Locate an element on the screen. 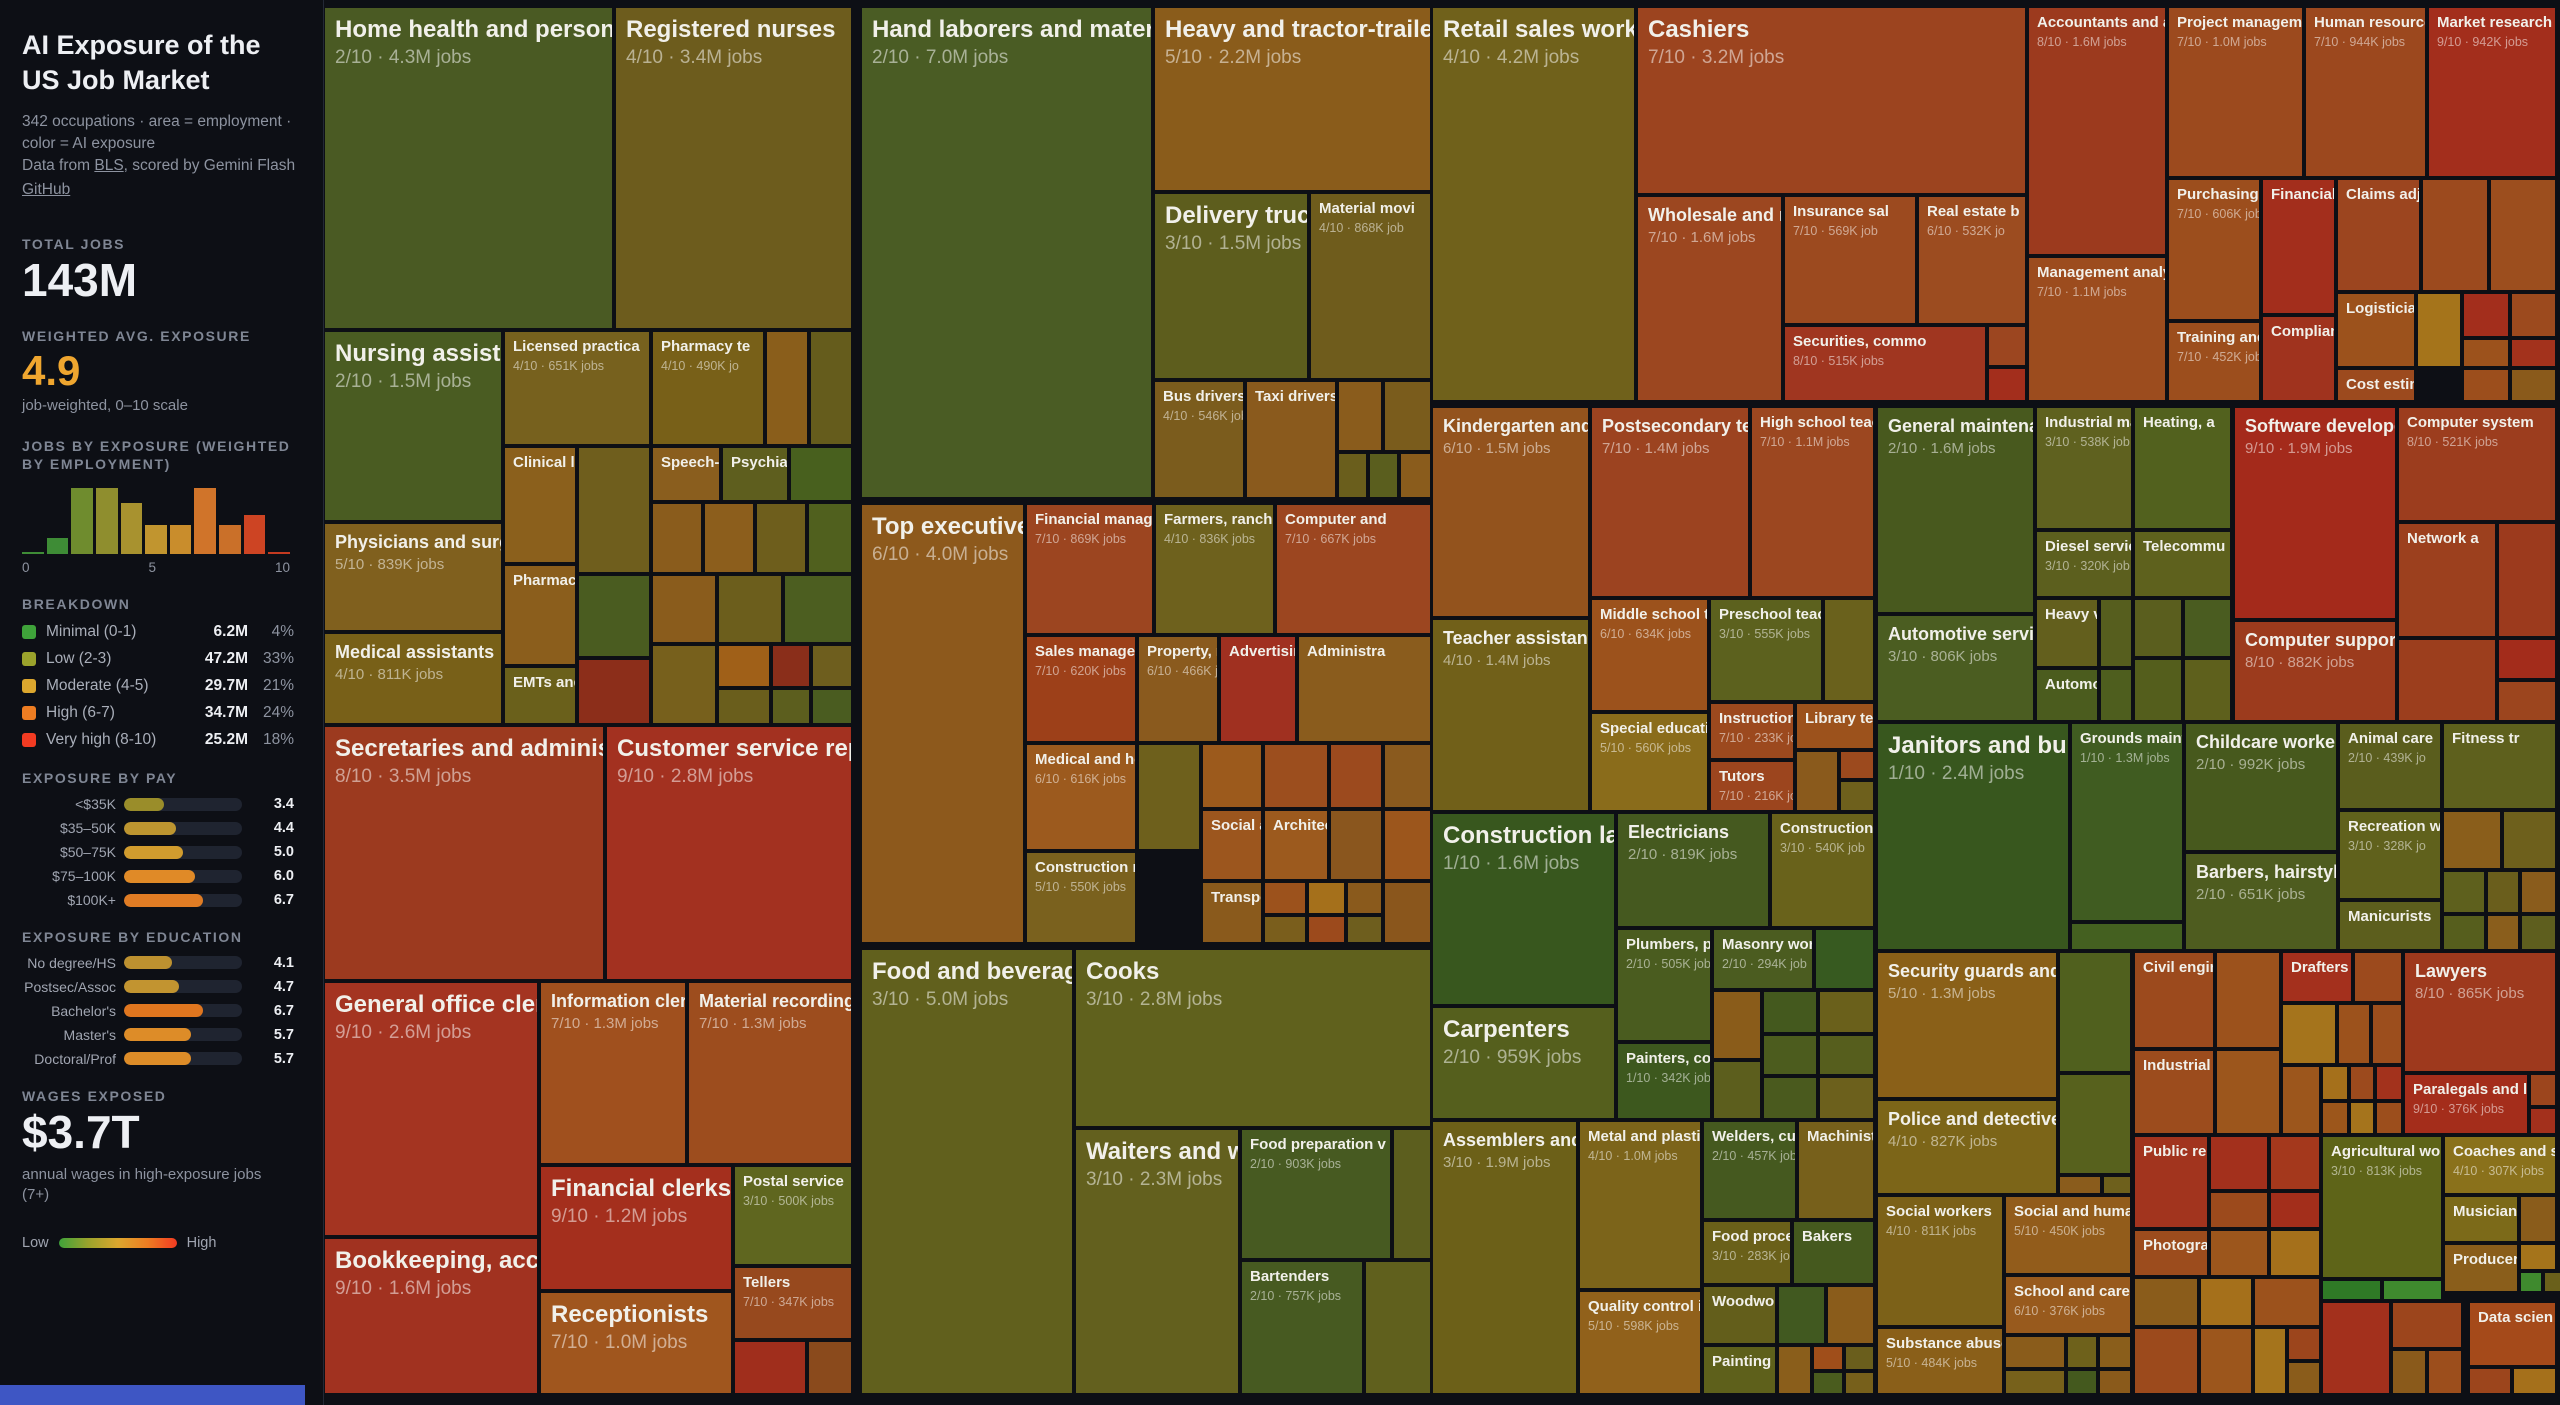 The image size is (2560, 1405). fitness-trainers: Fitness tr is located at coordinates (2499, 766).